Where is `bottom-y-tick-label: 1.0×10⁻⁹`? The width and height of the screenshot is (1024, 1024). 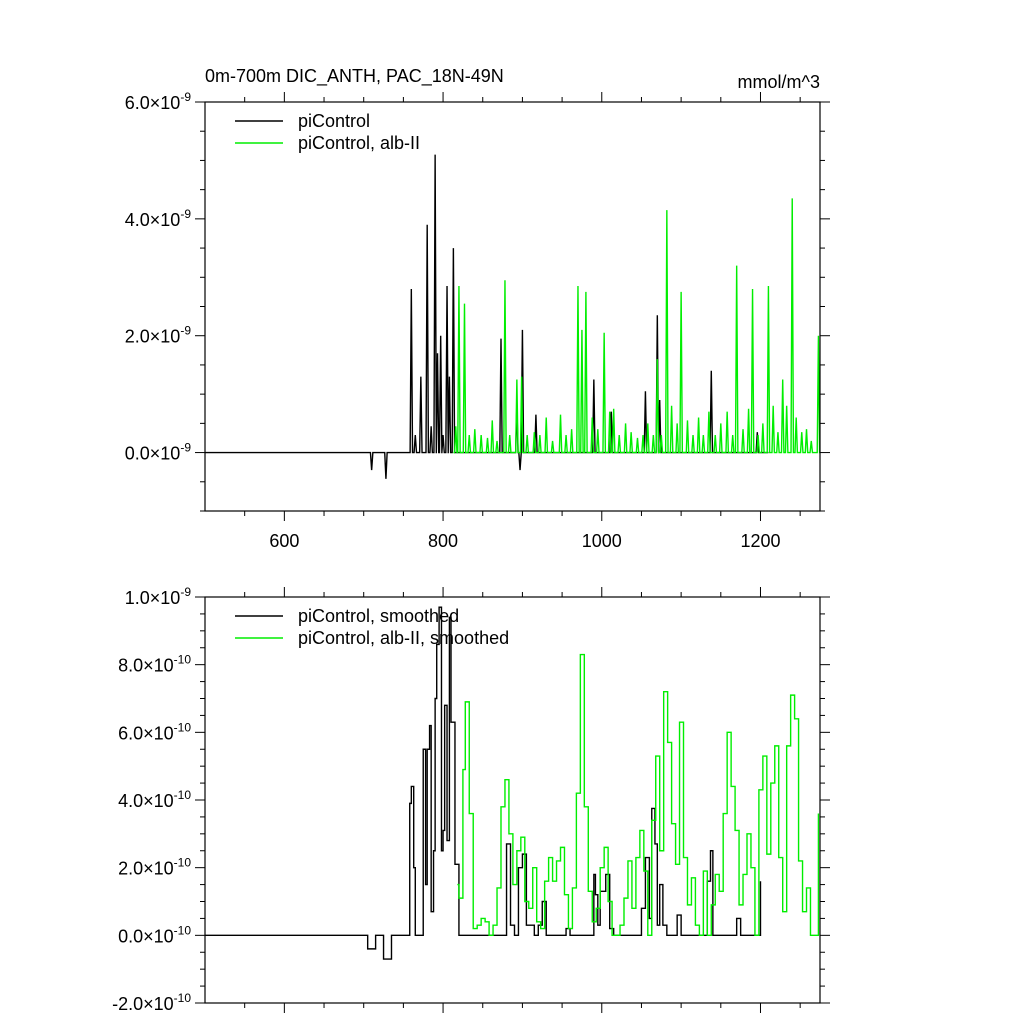
bottom-y-tick-label: 1.0×10⁻⁹ is located at coordinates (158, 596).